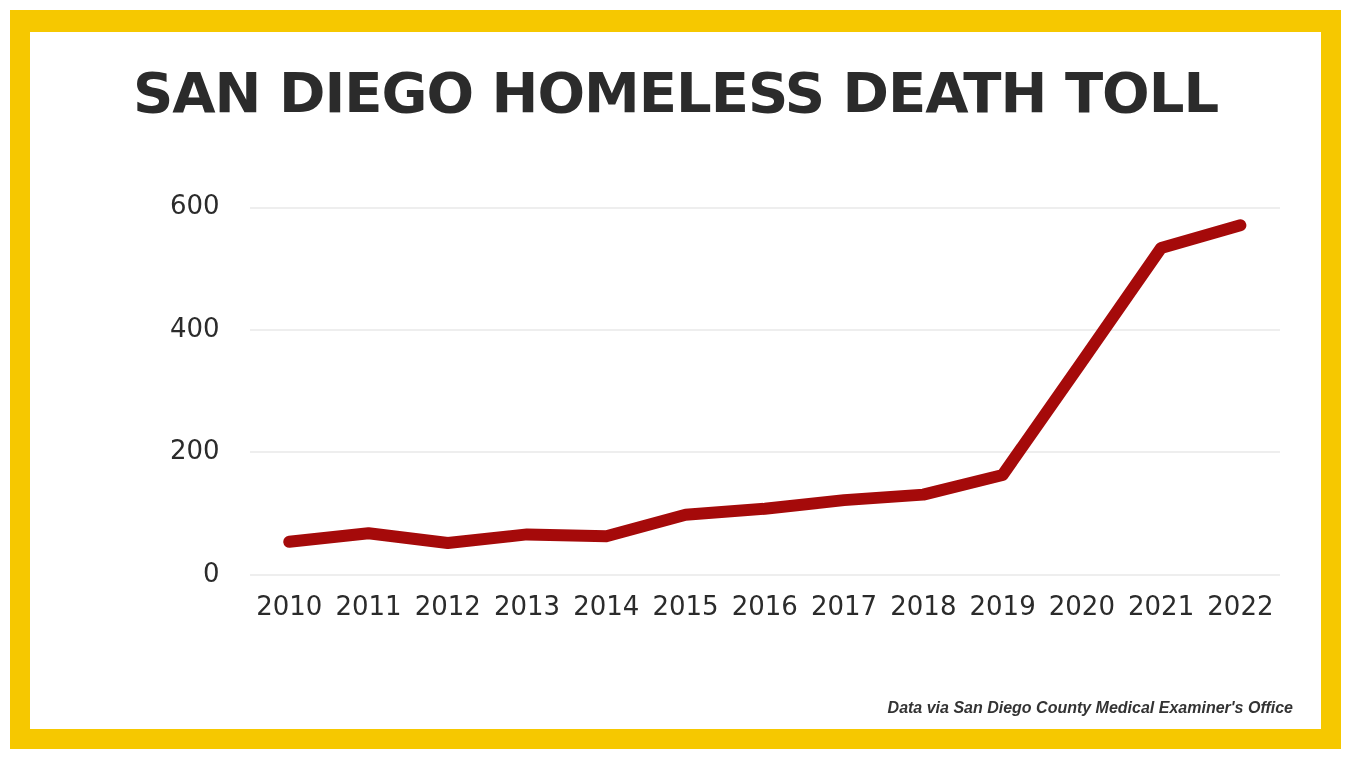  I want to click on x-tick-label: 2020, so click(1081, 606).